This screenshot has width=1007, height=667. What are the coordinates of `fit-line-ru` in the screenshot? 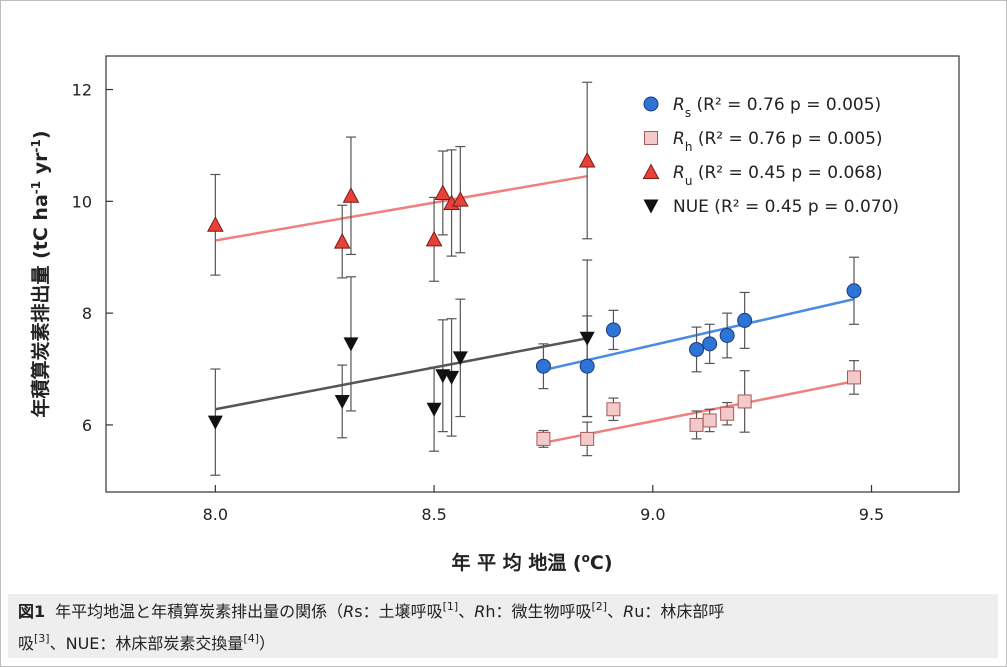 It's located at (401, 208).